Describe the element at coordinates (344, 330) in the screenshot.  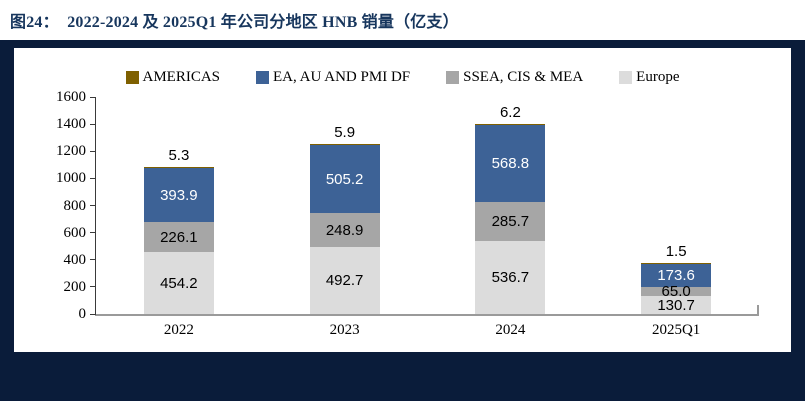
I see `x-tick-label: 2023` at that location.